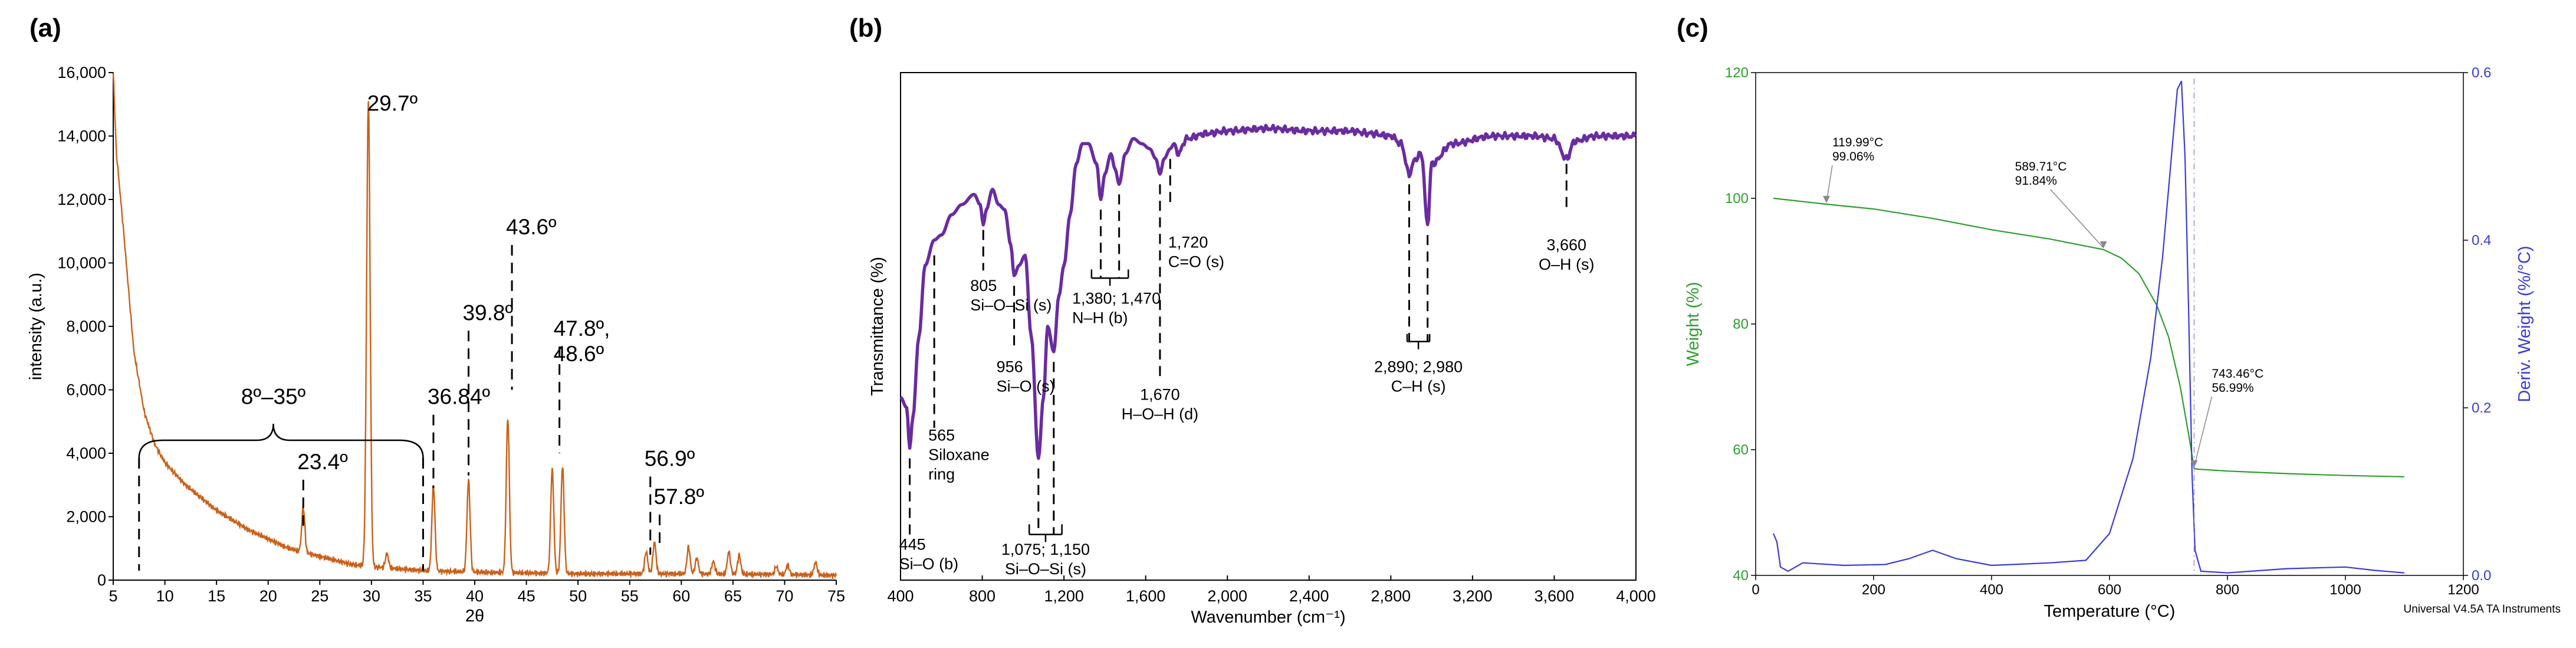 This screenshot has height=648, width=2576. I want to click on x-tick-label: 60, so click(681, 596).